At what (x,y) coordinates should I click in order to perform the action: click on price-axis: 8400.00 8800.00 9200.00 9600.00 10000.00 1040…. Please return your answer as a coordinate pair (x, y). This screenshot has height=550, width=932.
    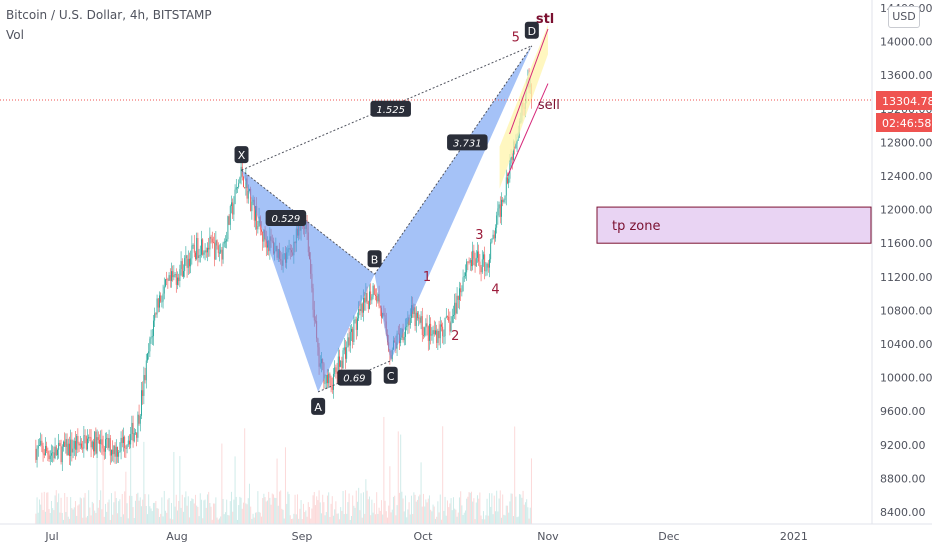
    Looking at the image, I should click on (906, 260).